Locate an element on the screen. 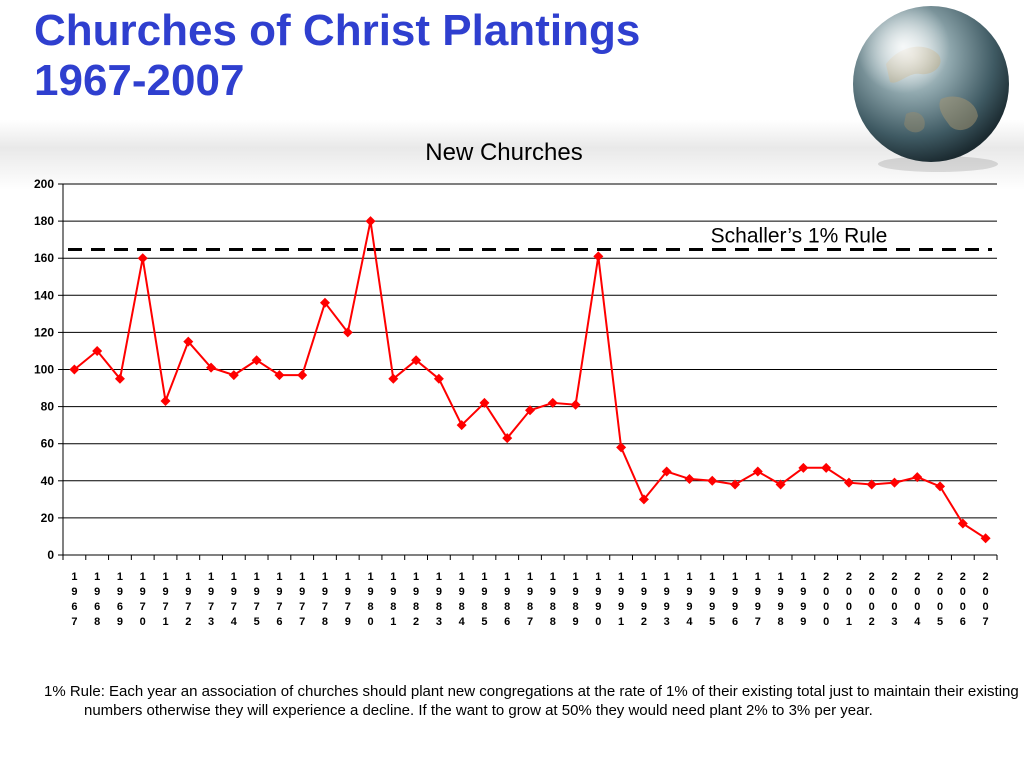 The width and height of the screenshot is (1024, 768). reference-line-group: Schaller’s 1% Rule is located at coordinates (530, 237).